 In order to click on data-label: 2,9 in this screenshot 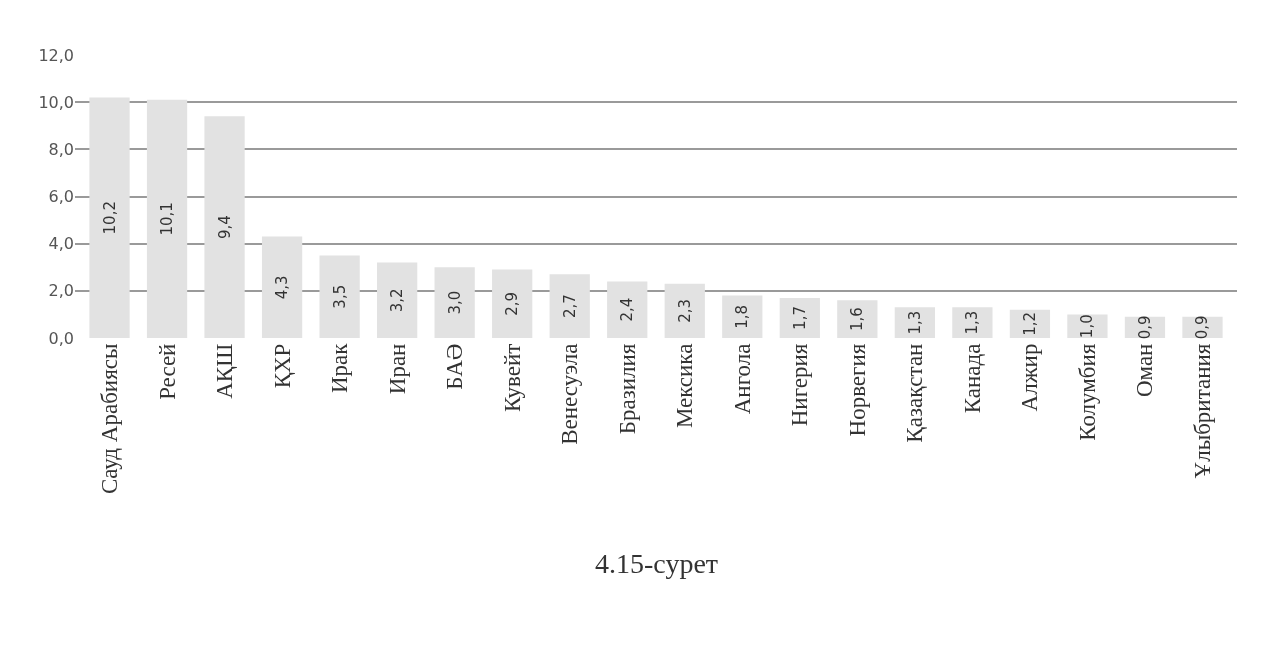, I will do `click(512, 303)`.